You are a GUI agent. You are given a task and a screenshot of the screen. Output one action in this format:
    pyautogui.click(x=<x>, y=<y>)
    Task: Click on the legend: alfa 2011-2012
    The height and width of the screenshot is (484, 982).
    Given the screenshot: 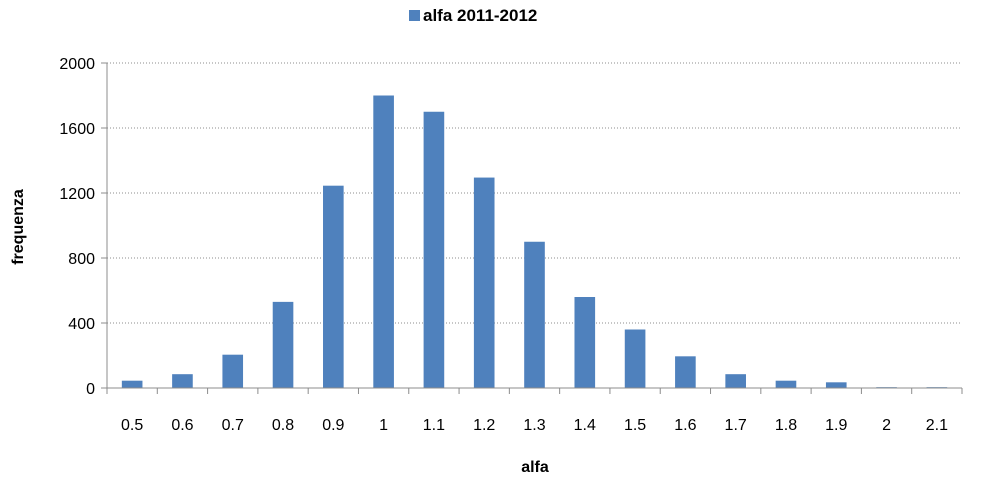 What is the action you would take?
    pyautogui.click(x=473, y=15)
    